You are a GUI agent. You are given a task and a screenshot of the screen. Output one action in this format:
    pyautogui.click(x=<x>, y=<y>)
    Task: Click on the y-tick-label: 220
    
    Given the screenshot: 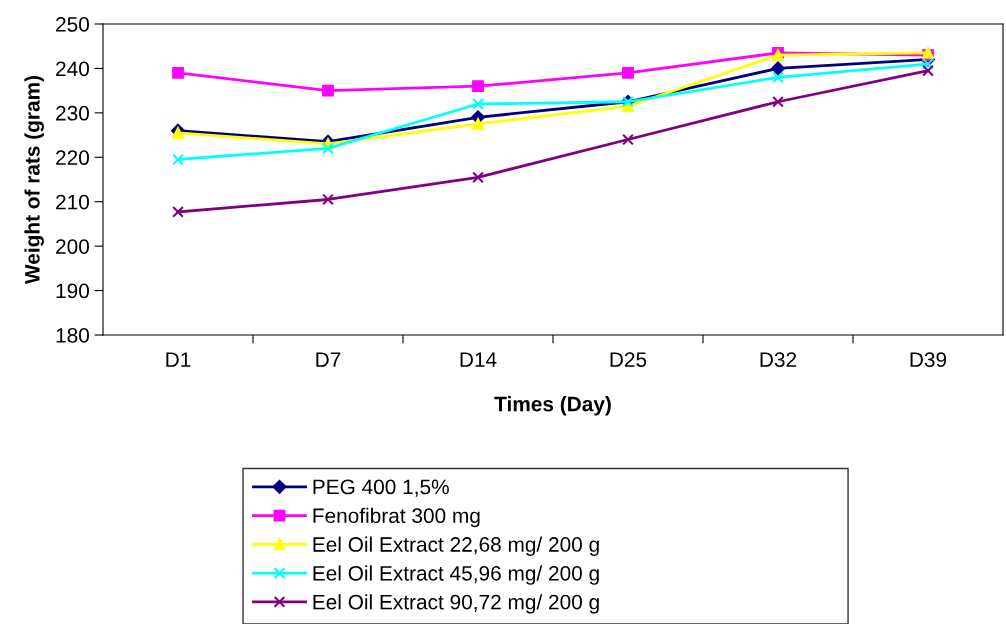 What is the action you would take?
    pyautogui.click(x=72, y=158)
    